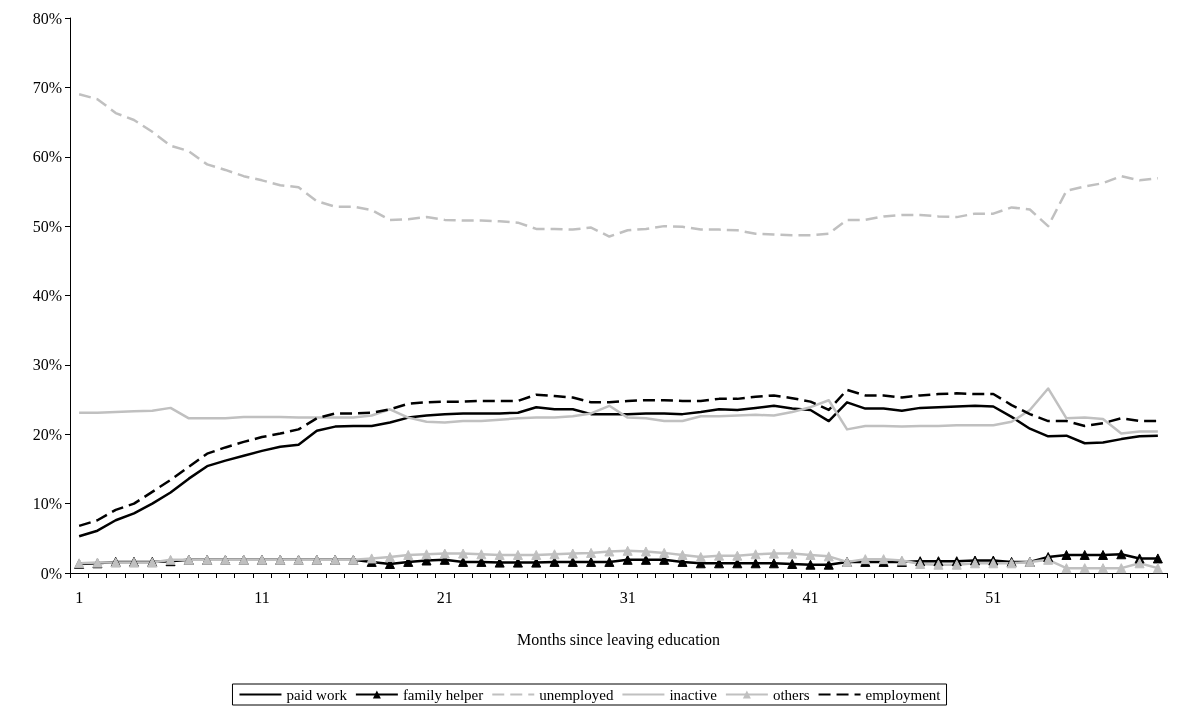 The height and width of the screenshot is (715, 1179). I want to click on x-tick-label: 51, so click(993, 597).